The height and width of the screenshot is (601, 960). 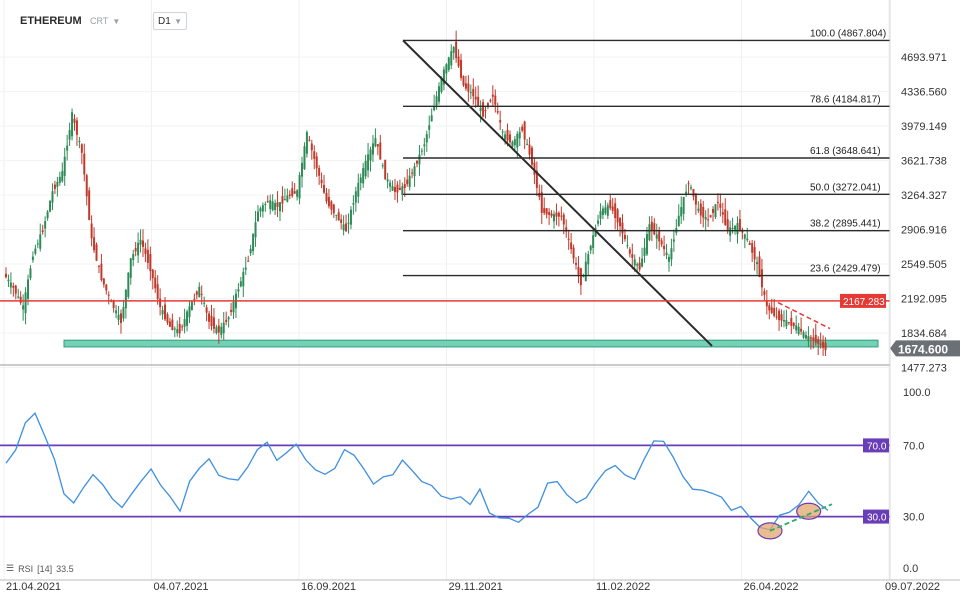 I want to click on resistance-price-badge, so click(x=863, y=300).